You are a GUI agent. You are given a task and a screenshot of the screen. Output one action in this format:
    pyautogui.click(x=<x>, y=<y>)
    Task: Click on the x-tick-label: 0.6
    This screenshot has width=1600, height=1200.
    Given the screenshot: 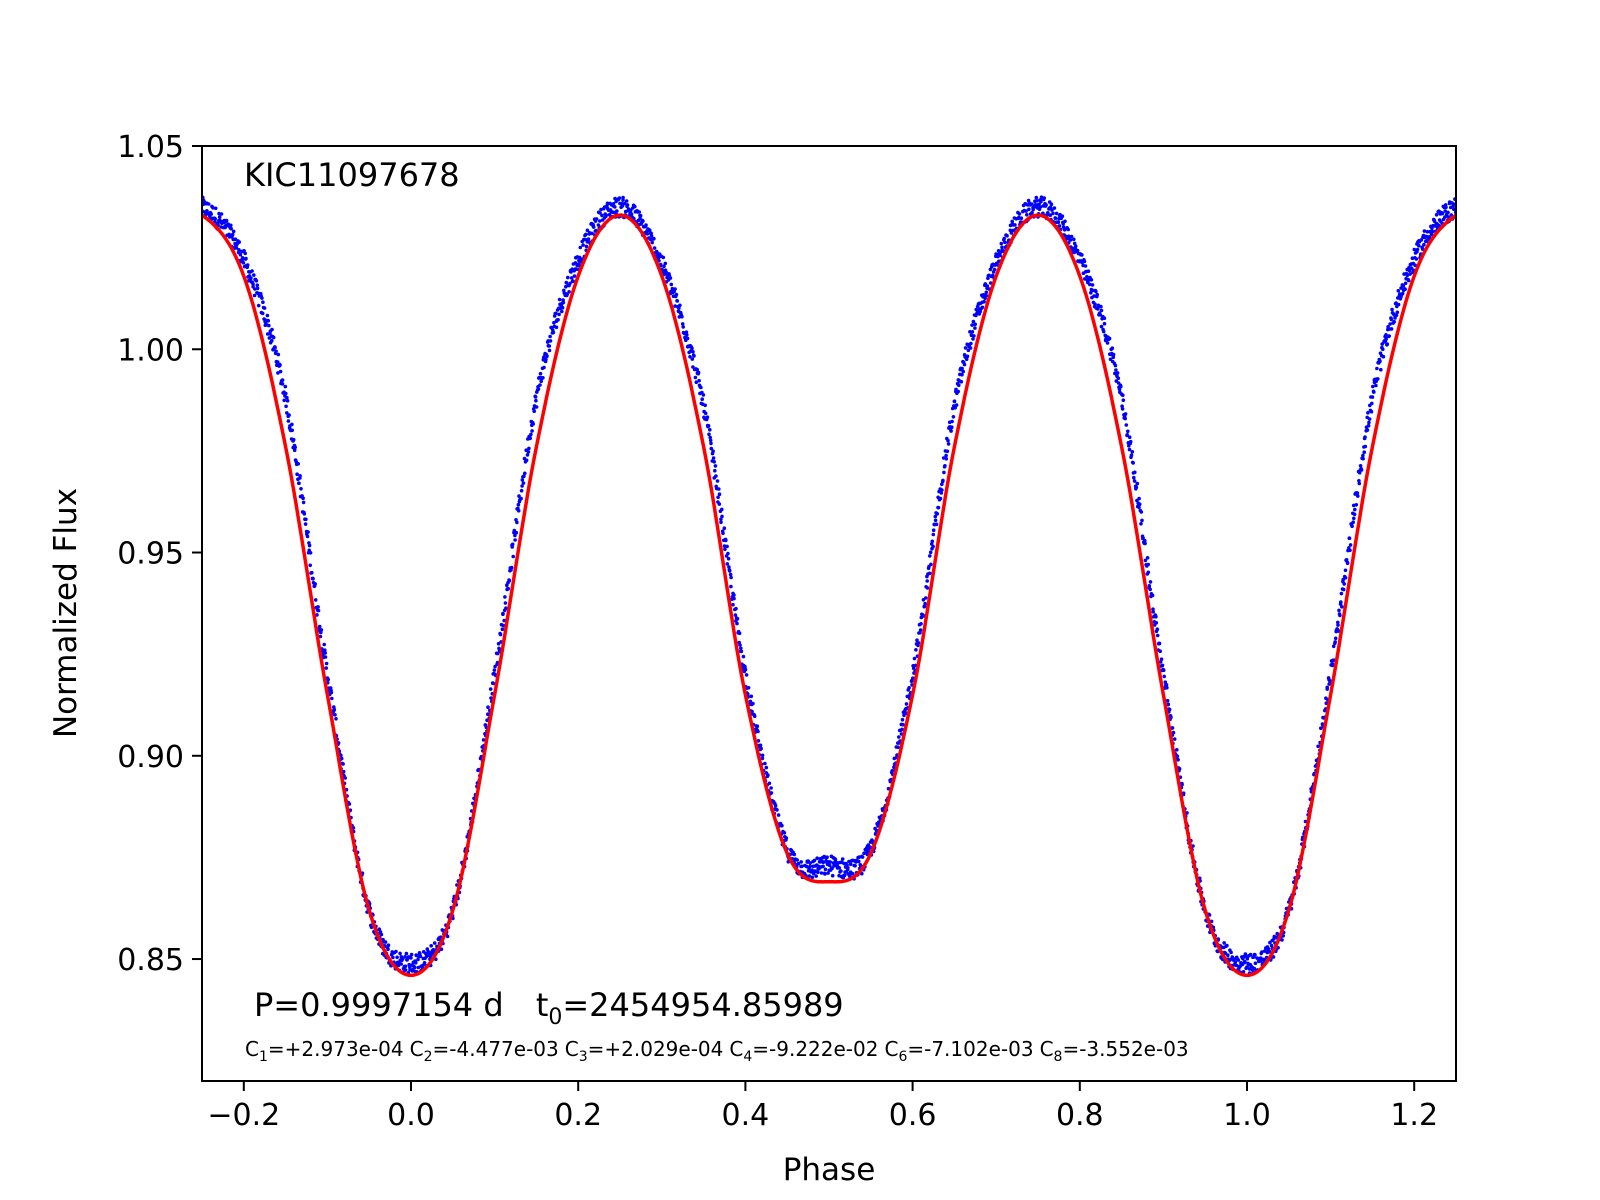 What is the action you would take?
    pyautogui.click(x=913, y=1115)
    